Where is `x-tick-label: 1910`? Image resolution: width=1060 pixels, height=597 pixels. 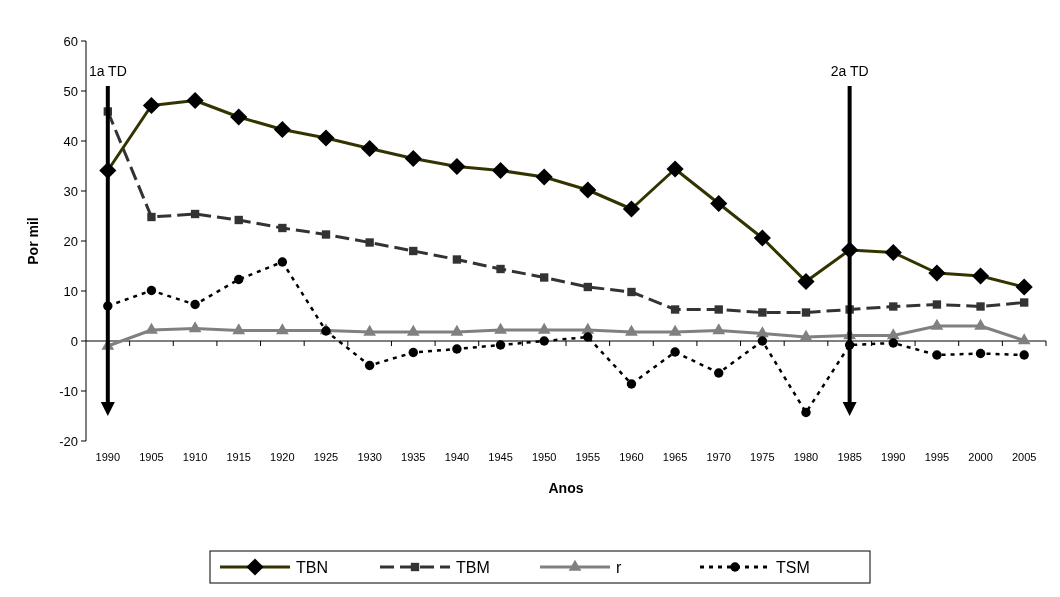 x-tick-label: 1910 is located at coordinates (195, 457).